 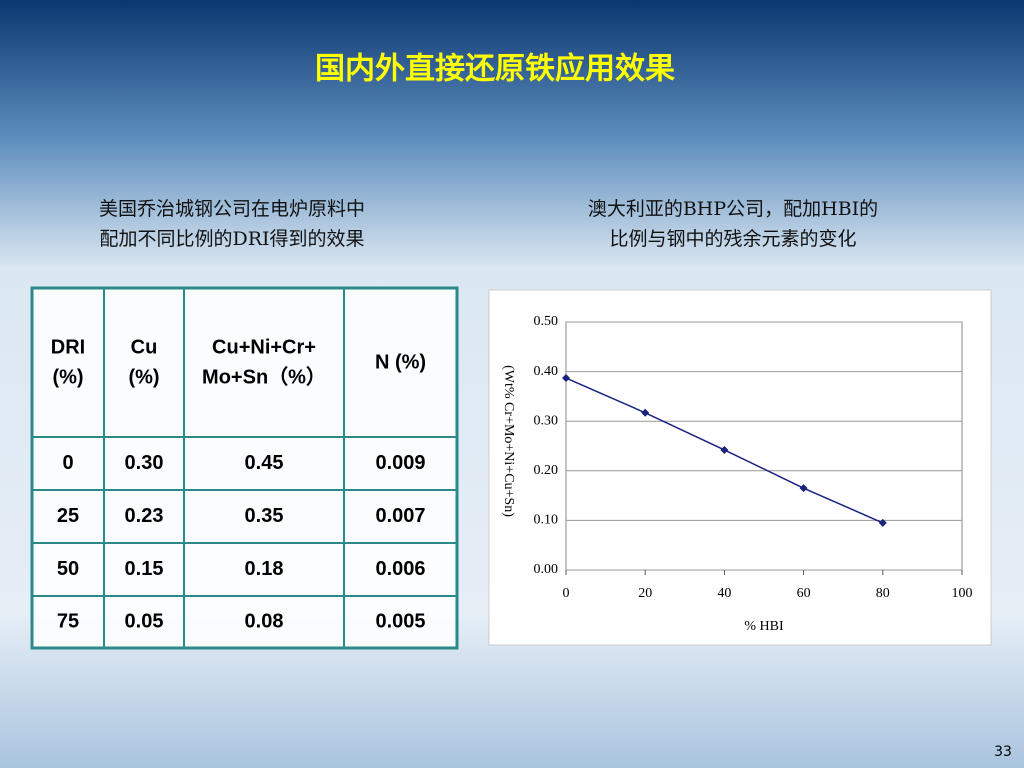 I want to click on y-tick-label: 0.20, so click(x=546, y=470).